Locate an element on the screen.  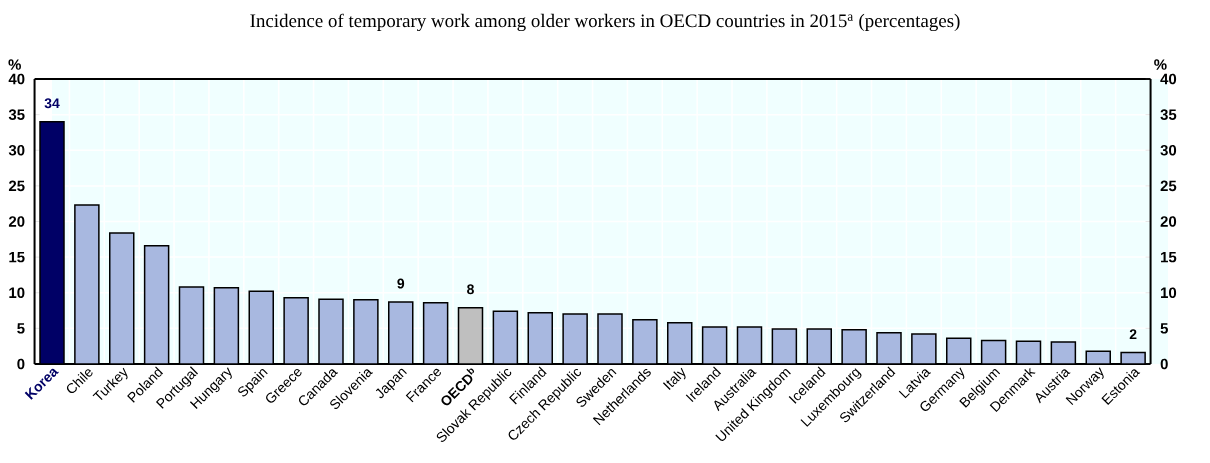
chart-title: Incidence of temporary work among older workers in OECD countries in 2015$^{a}$ (percentages) is located at coordinates (605, 22).